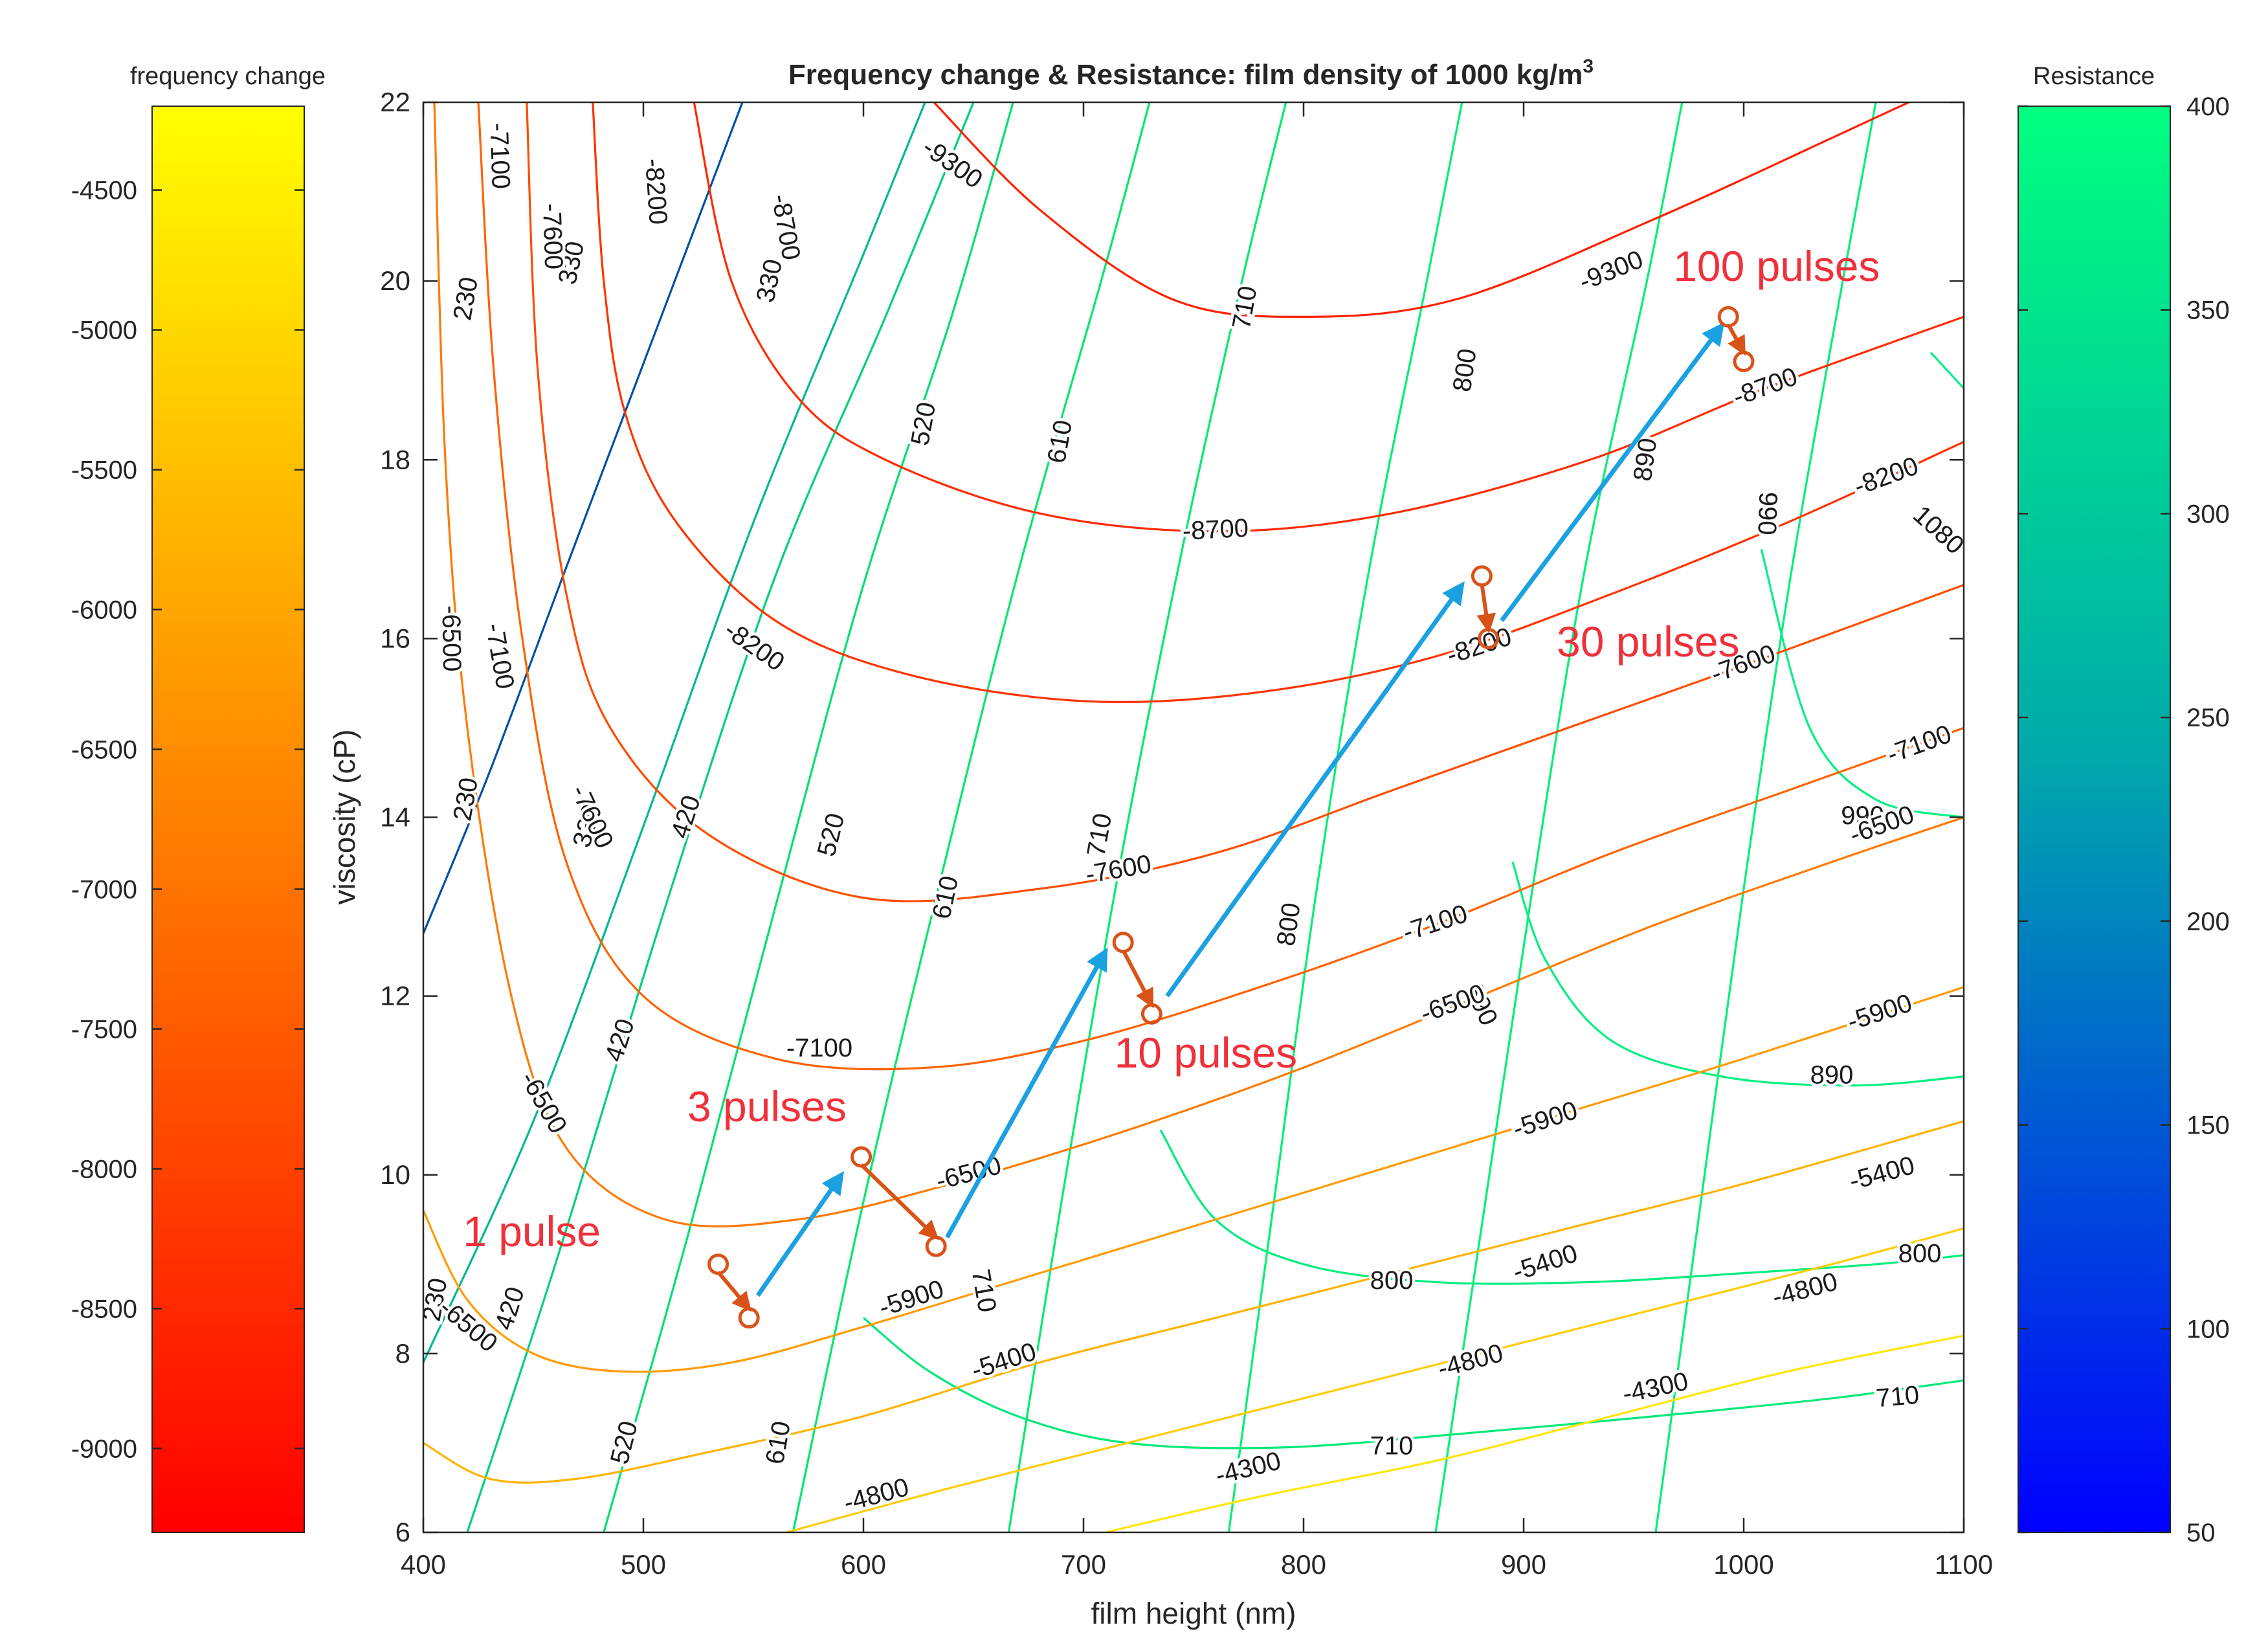 This screenshot has width=2268, height=1645. Describe the element at coordinates (1897, 1397) in the screenshot. I see `resistance-contour-label: 710` at that location.